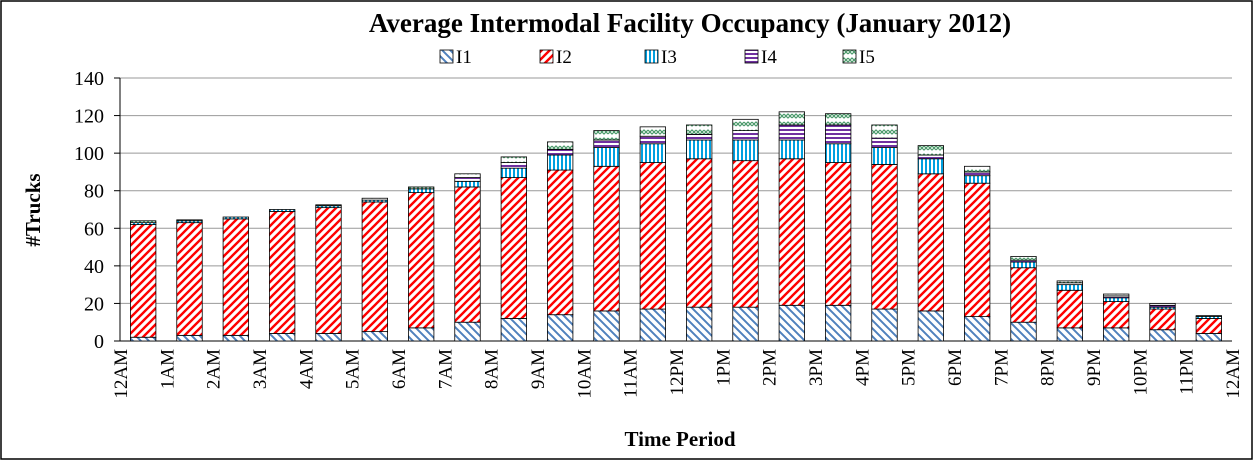 The image size is (1253, 460). What do you see at coordinates (94, 267) in the screenshot?
I see `y-tick-label: 40` at bounding box center [94, 267].